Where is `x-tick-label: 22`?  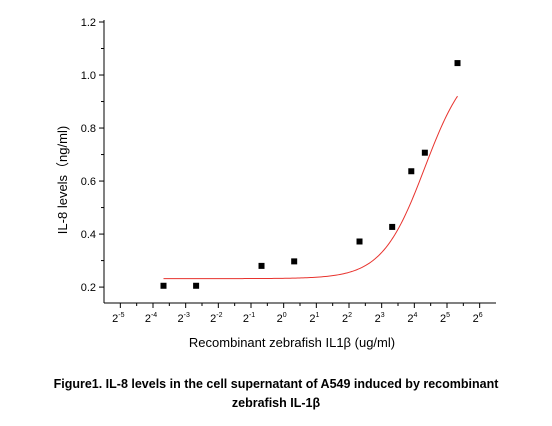
x-tick-label: 22 is located at coordinates (347, 318).